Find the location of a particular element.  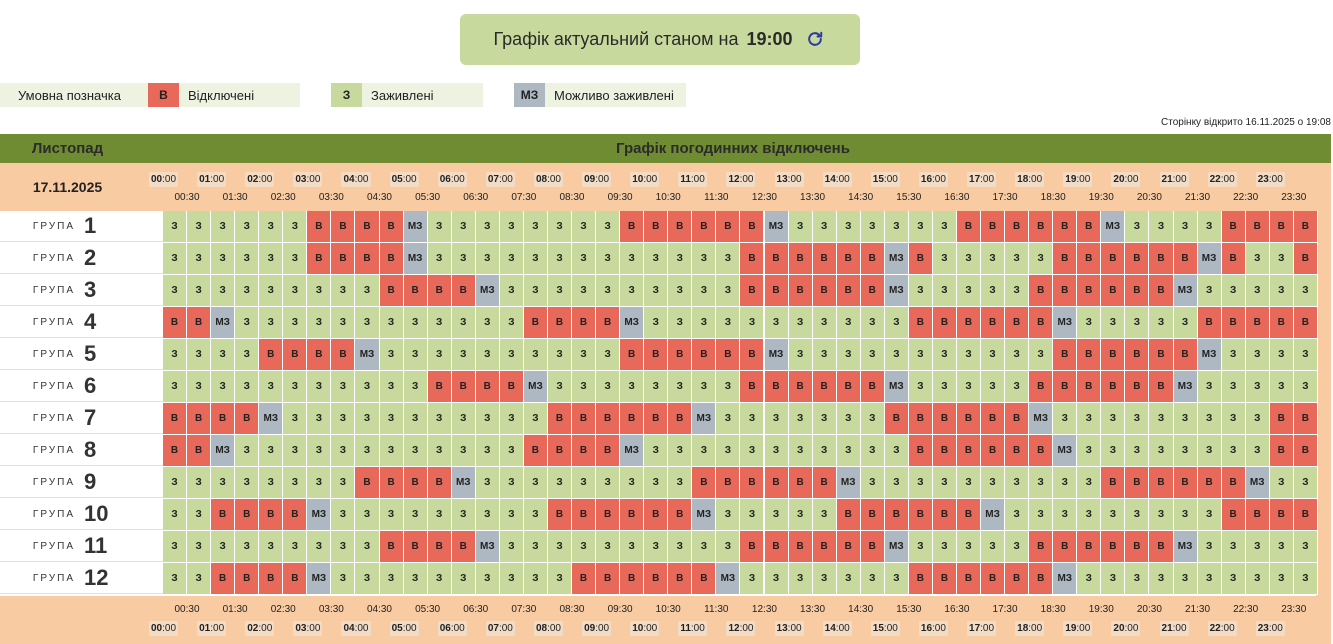

half-hour-label-top: 15:30 is located at coordinates (909, 197).